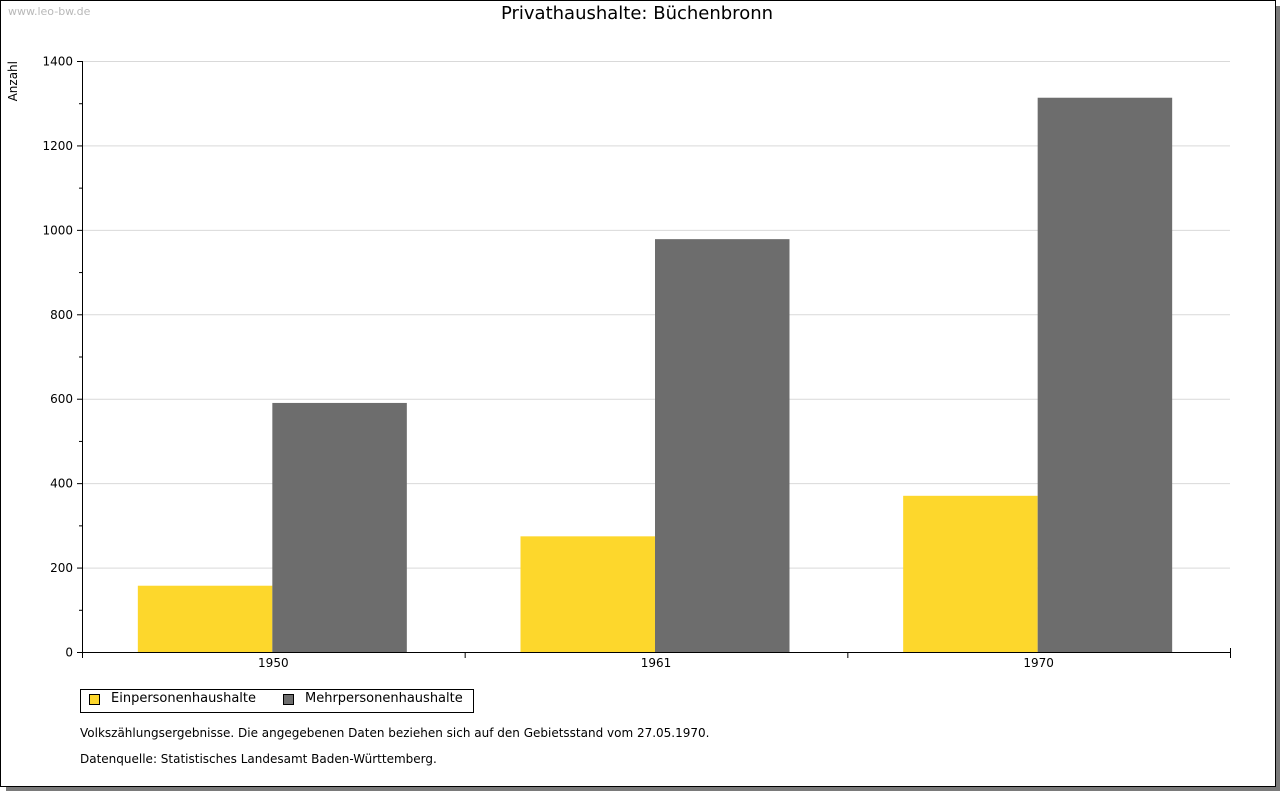  Describe the element at coordinates (637, 13) in the screenshot. I see `chart-title: Privathaushalte: Büchenbronn` at that location.